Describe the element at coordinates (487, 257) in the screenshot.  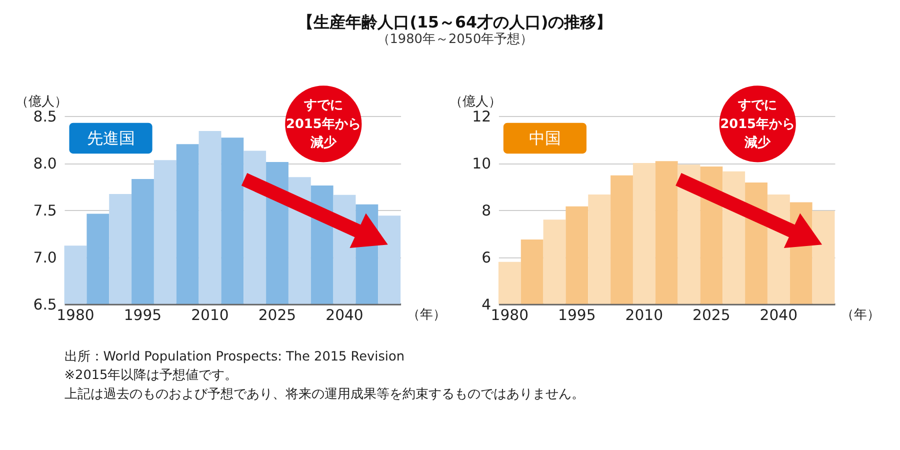
I see `y-tick-label: 6` at that location.